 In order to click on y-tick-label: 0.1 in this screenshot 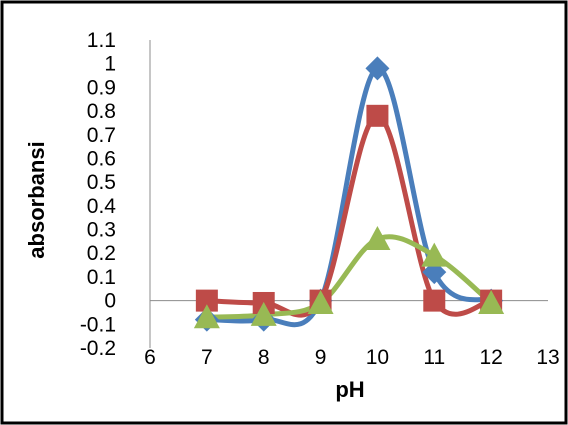, I will do `click(101, 277)`.